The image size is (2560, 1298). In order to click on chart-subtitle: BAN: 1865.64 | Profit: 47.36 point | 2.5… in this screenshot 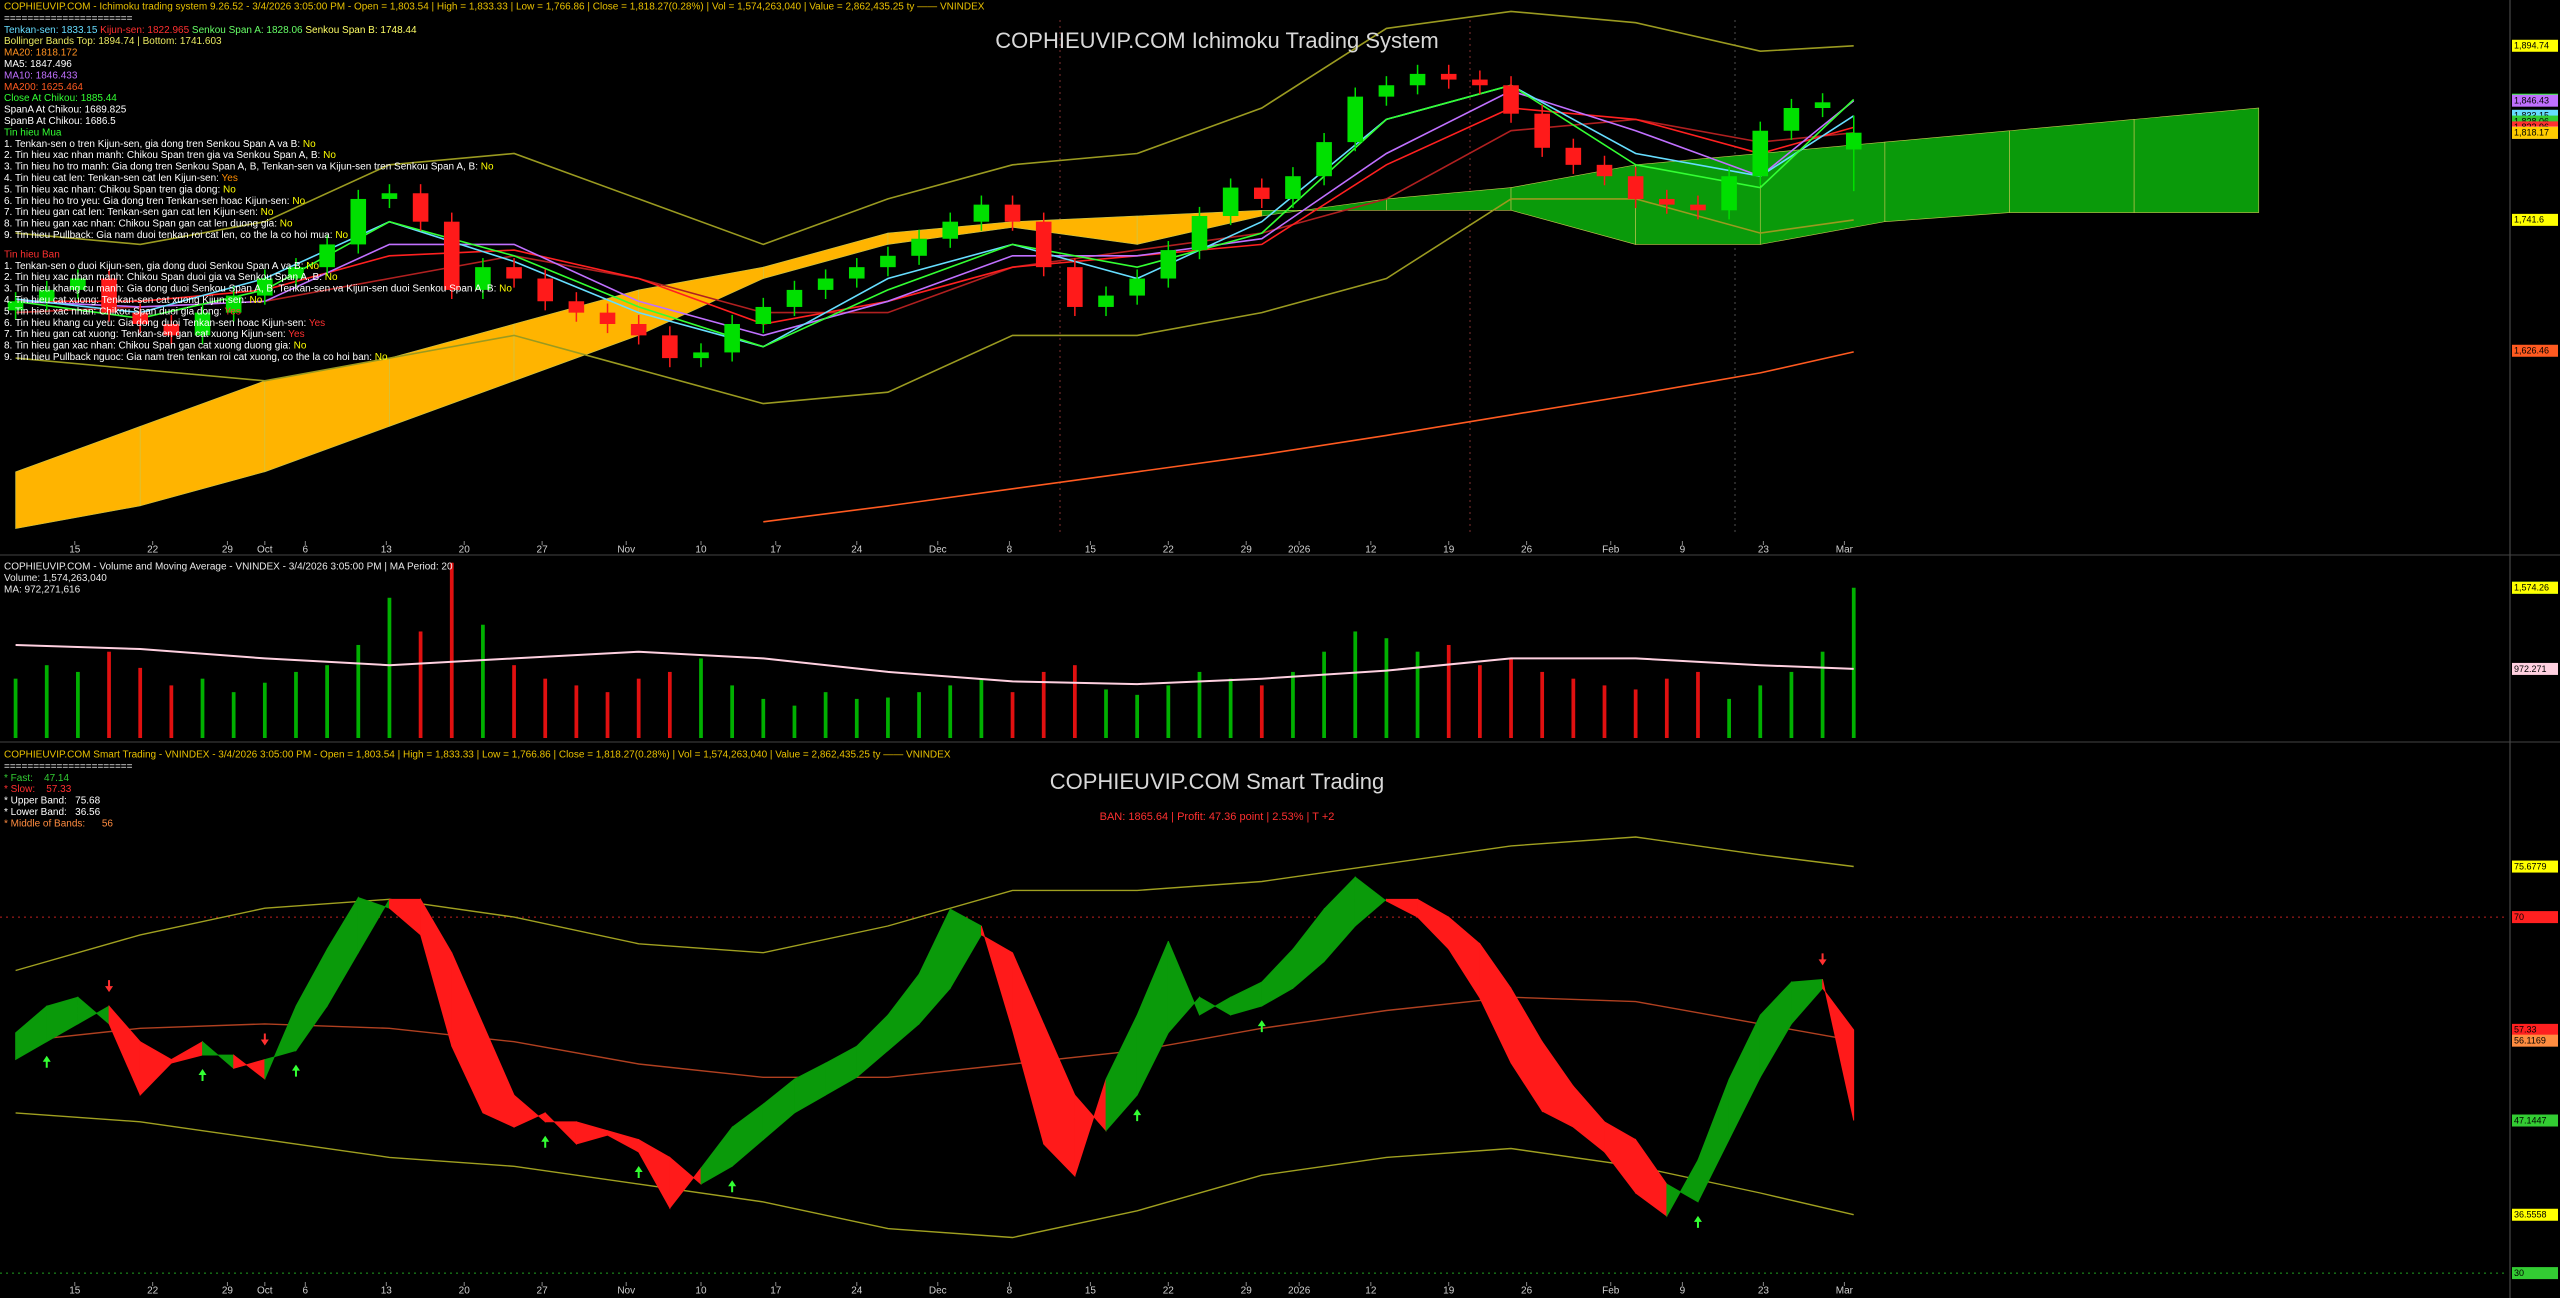, I will do `click(1217, 817)`.